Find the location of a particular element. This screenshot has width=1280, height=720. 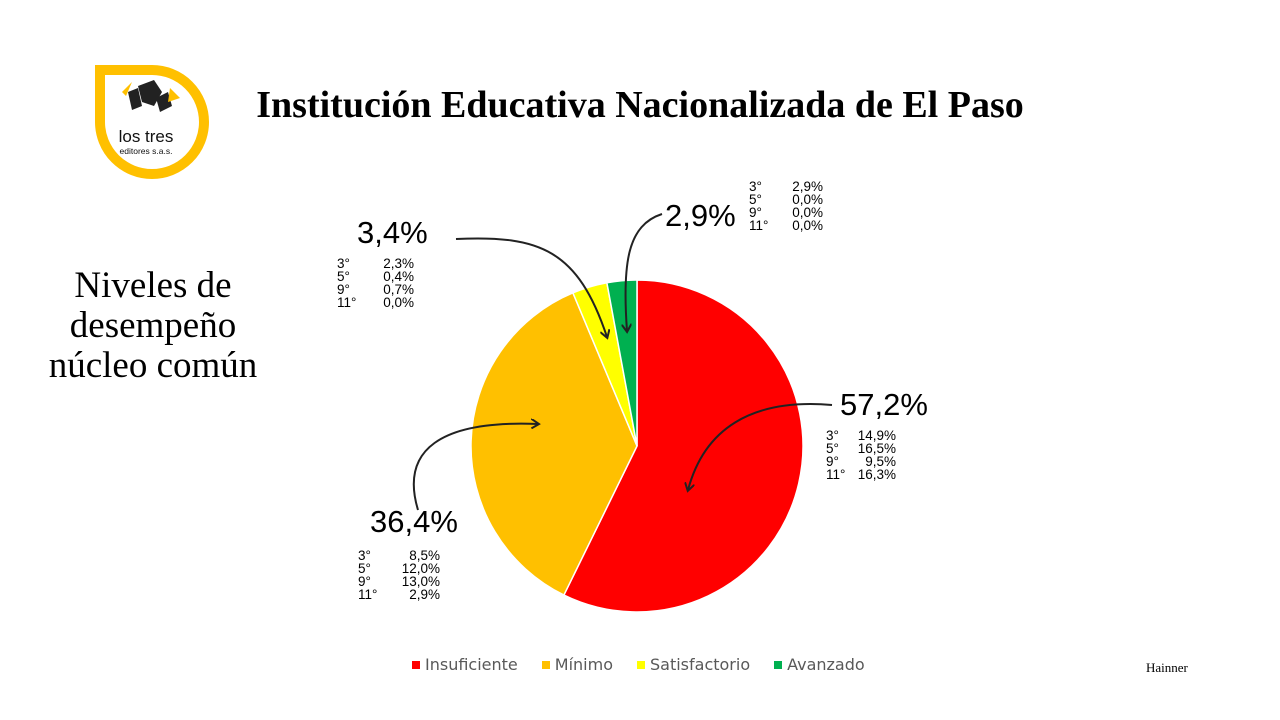

chart-legend: Insuficiente Mínimo Satisfactorio Avanzado is located at coordinates (638, 664).